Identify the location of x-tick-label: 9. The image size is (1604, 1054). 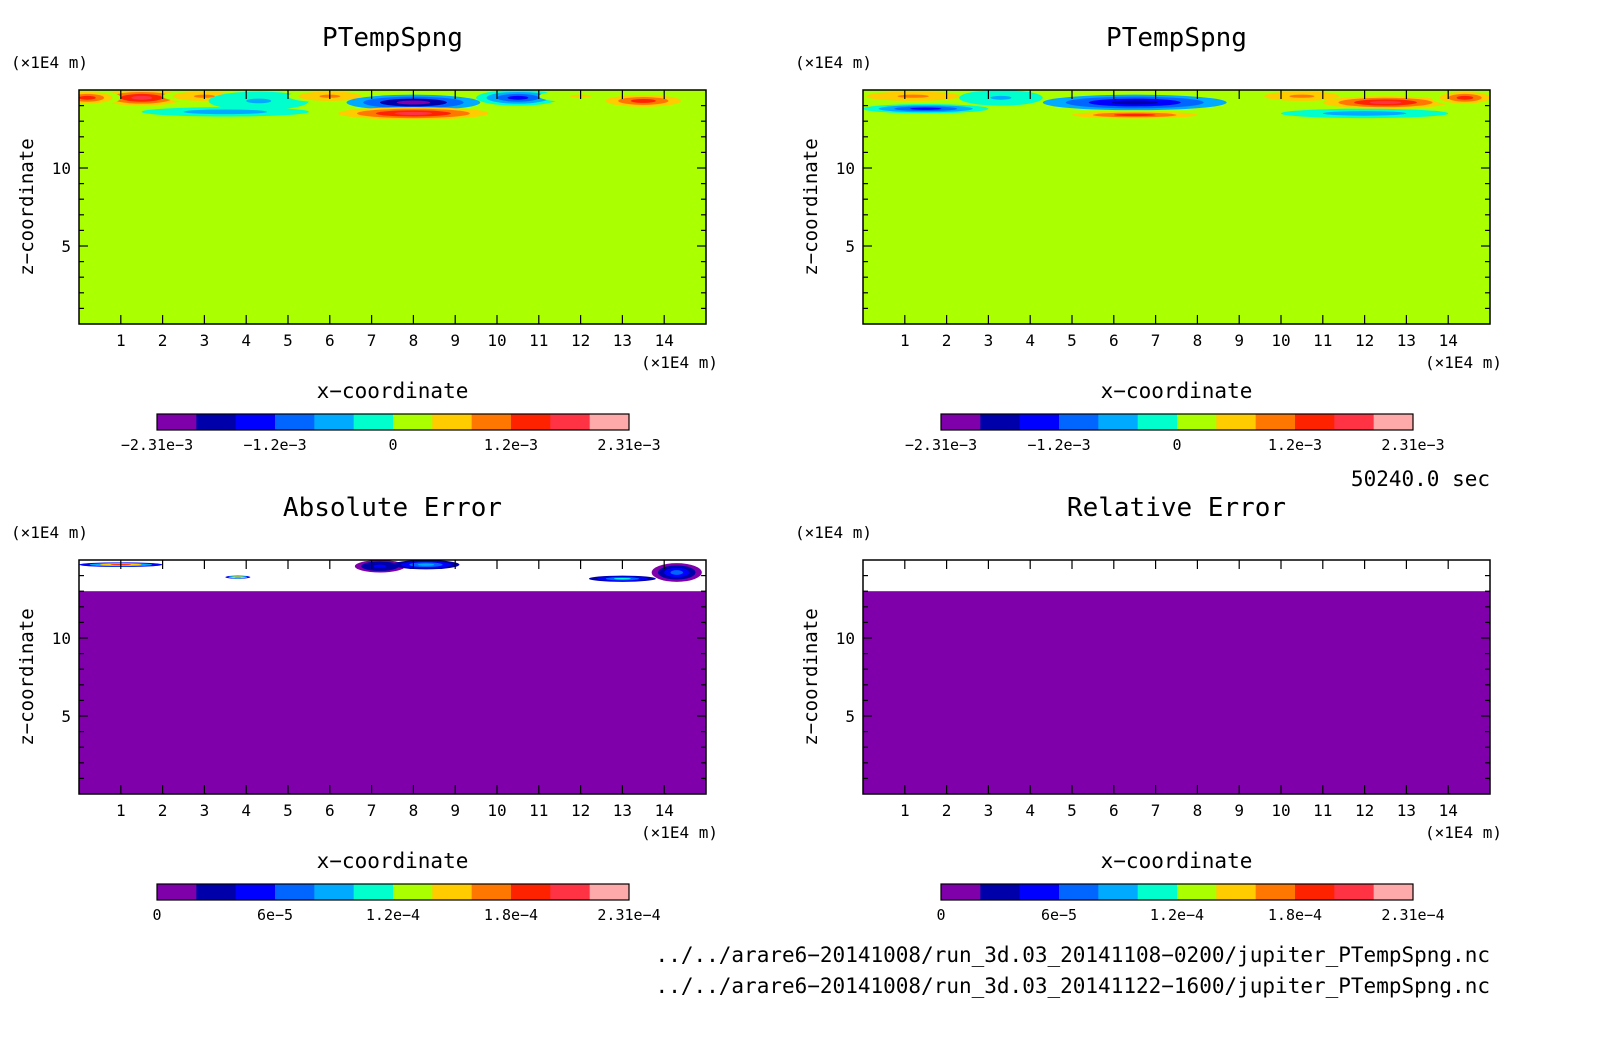
(455, 810).